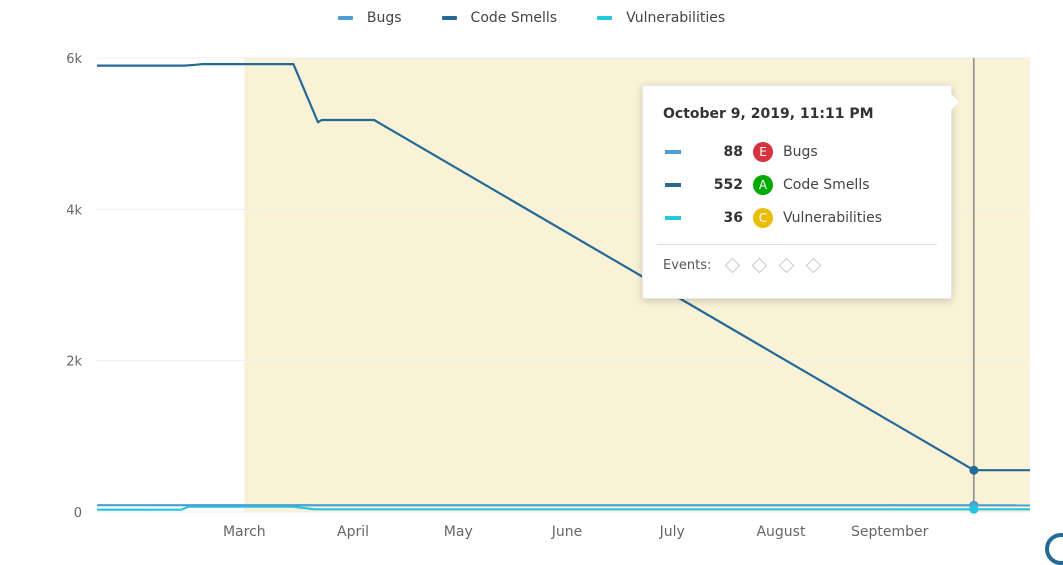  Describe the element at coordinates (687, 265) in the screenshot. I see `tooltip-events-label: Events:` at that location.